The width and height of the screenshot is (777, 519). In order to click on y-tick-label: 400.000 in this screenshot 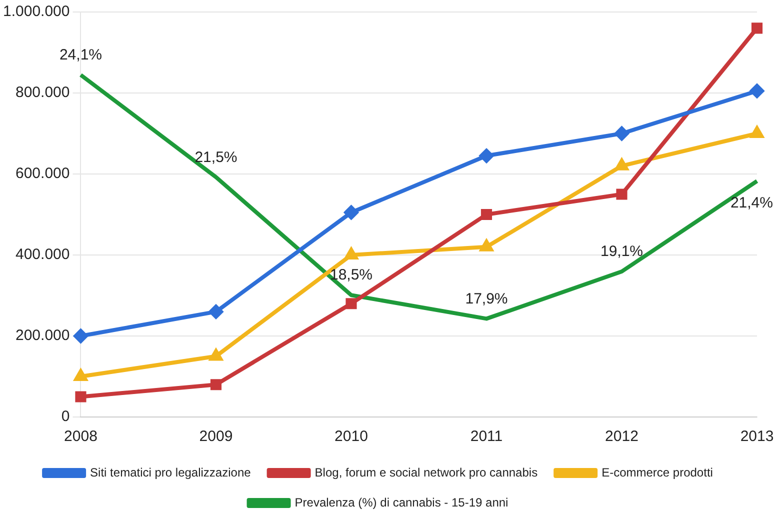, I will do `click(42, 255)`.